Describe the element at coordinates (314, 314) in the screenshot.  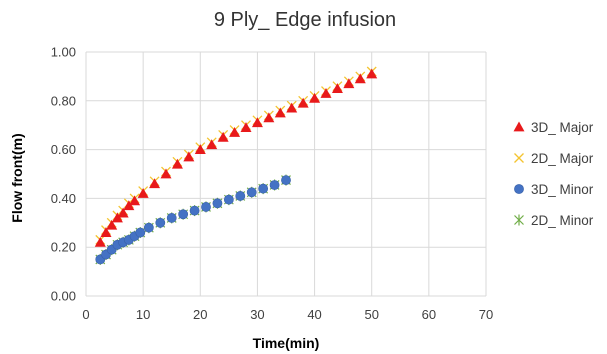
I see `x-tick-label: 40` at that location.